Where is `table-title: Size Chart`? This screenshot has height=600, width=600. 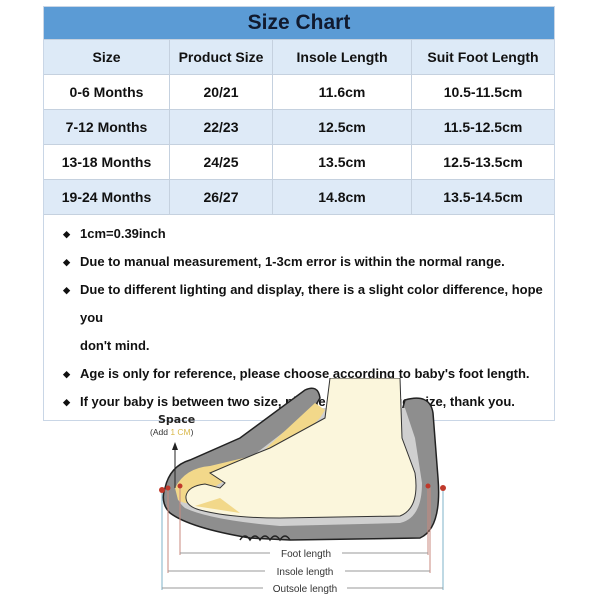
table-title: Size Chart is located at coordinates (299, 23).